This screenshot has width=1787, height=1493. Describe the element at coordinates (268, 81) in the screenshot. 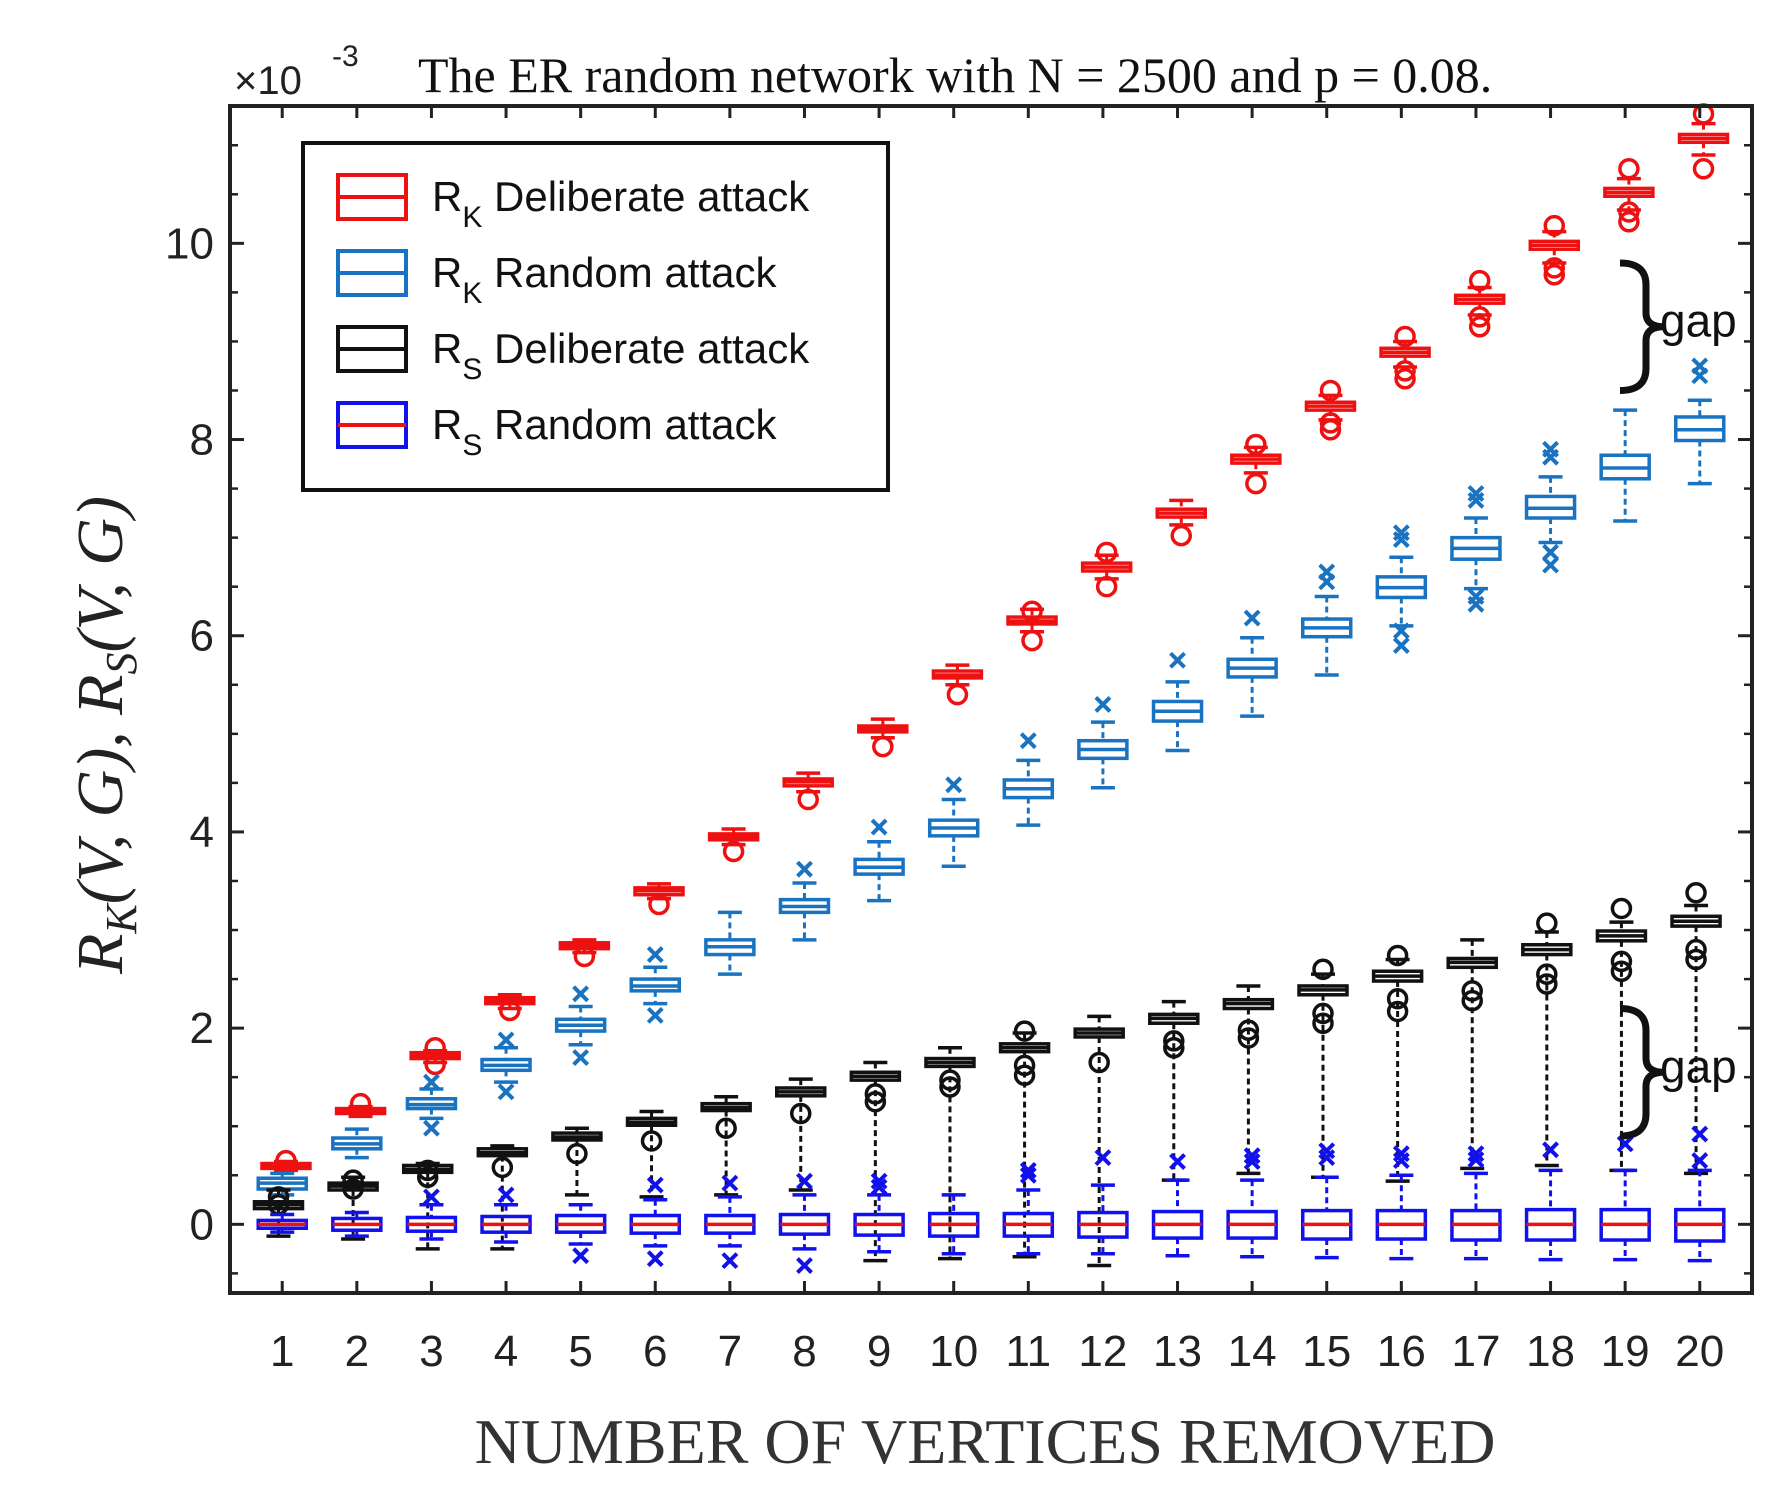

I see `y-exponent-label: ×10` at that location.